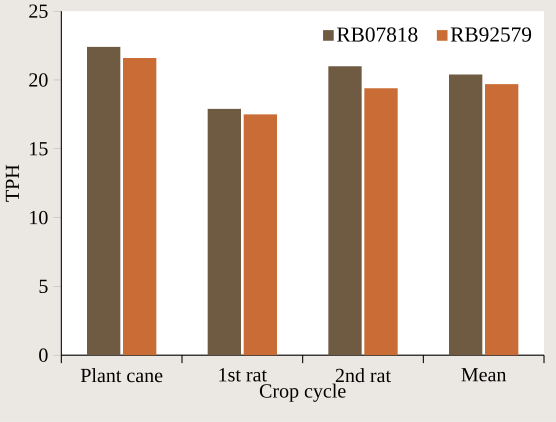 Image resolution: width=556 pixels, height=422 pixels. What do you see at coordinates (377, 34) in the screenshot?
I see `legend-label: RB07818` at bounding box center [377, 34].